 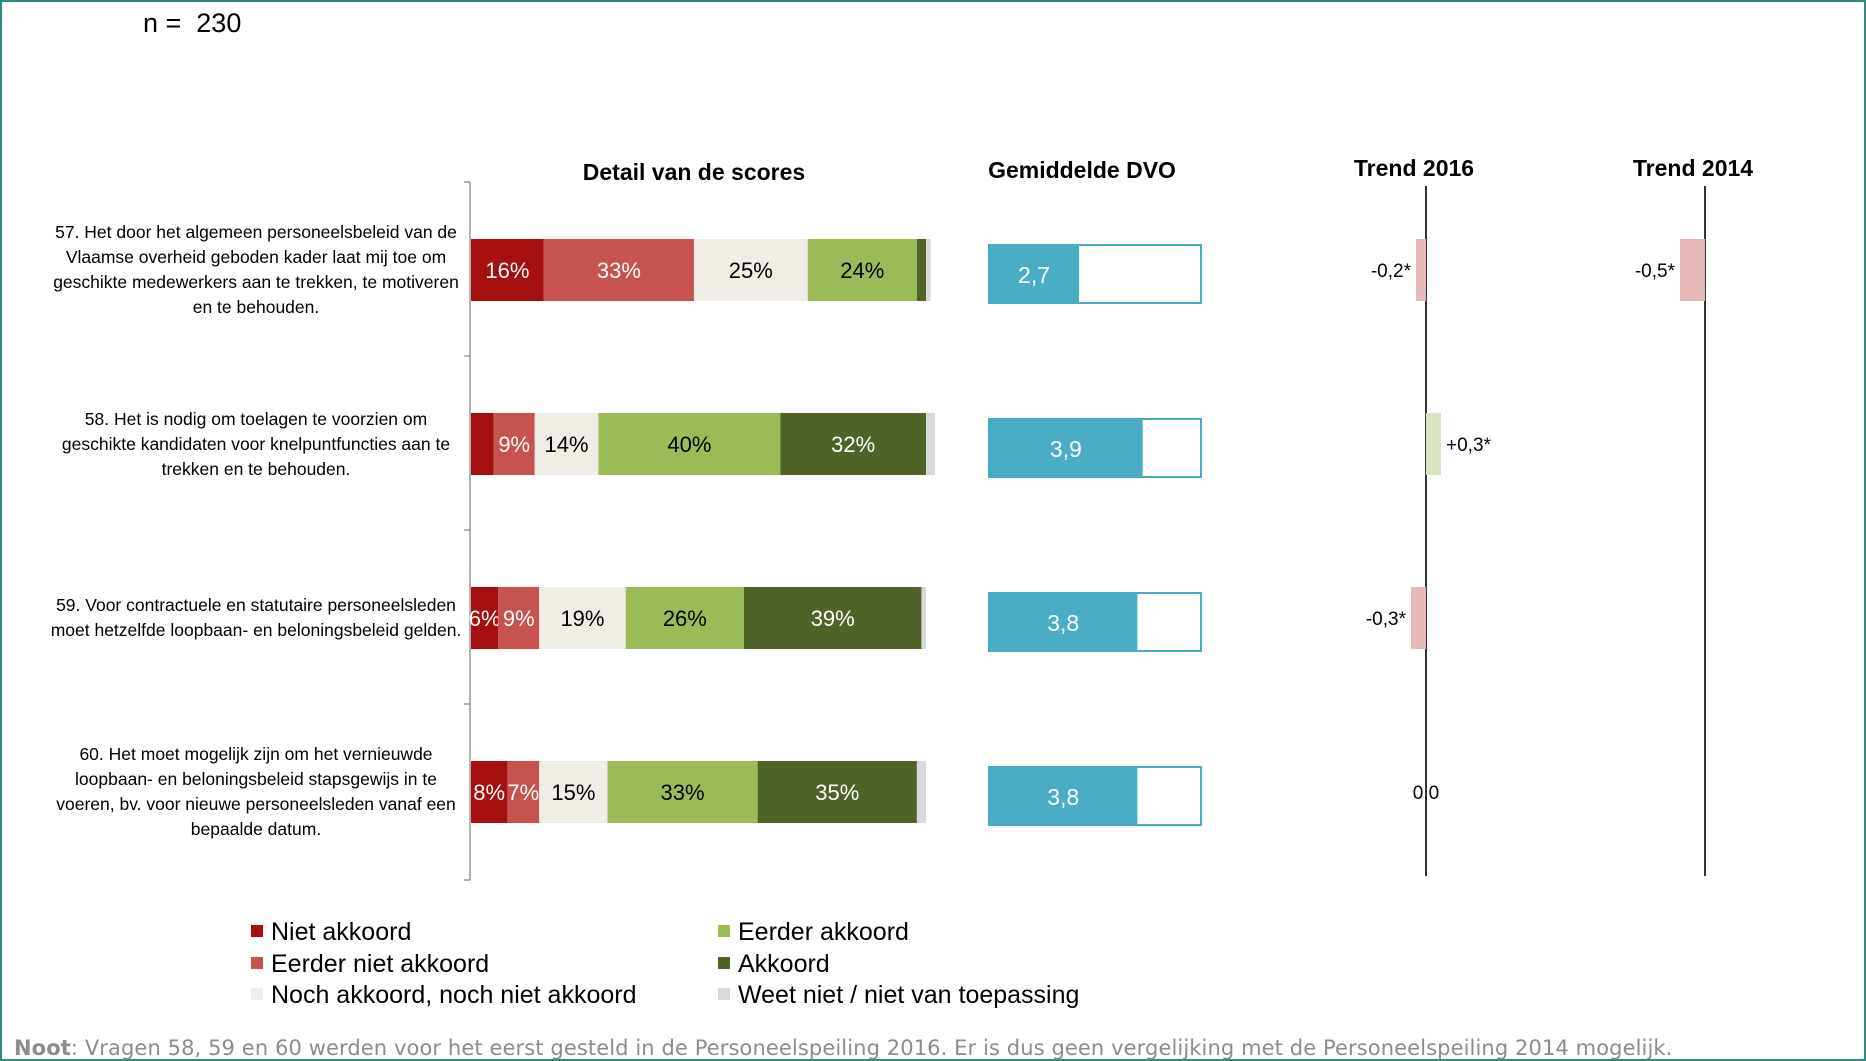 What do you see at coordinates (909, 995) in the screenshot?
I see `legend-label: Weet niet / niet van toepassing` at bounding box center [909, 995].